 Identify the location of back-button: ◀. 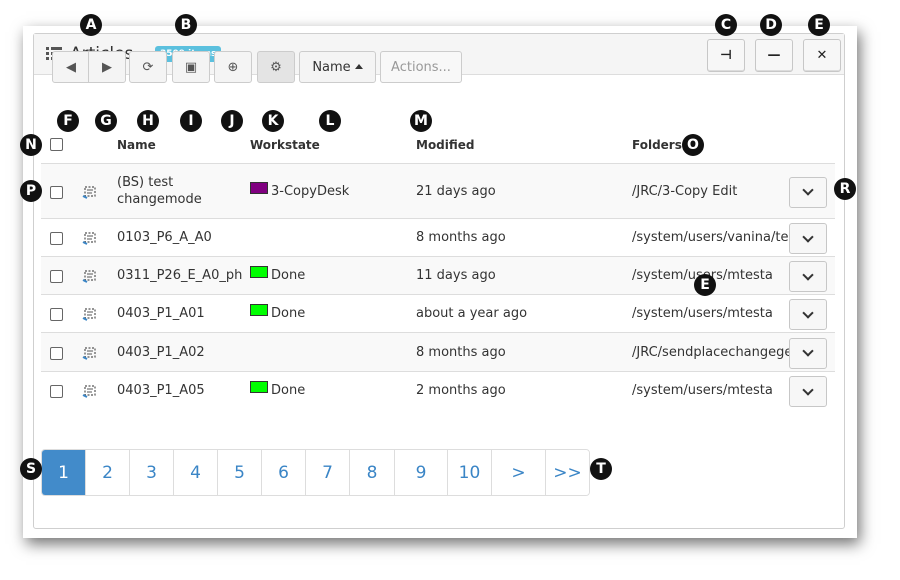
(71, 67).